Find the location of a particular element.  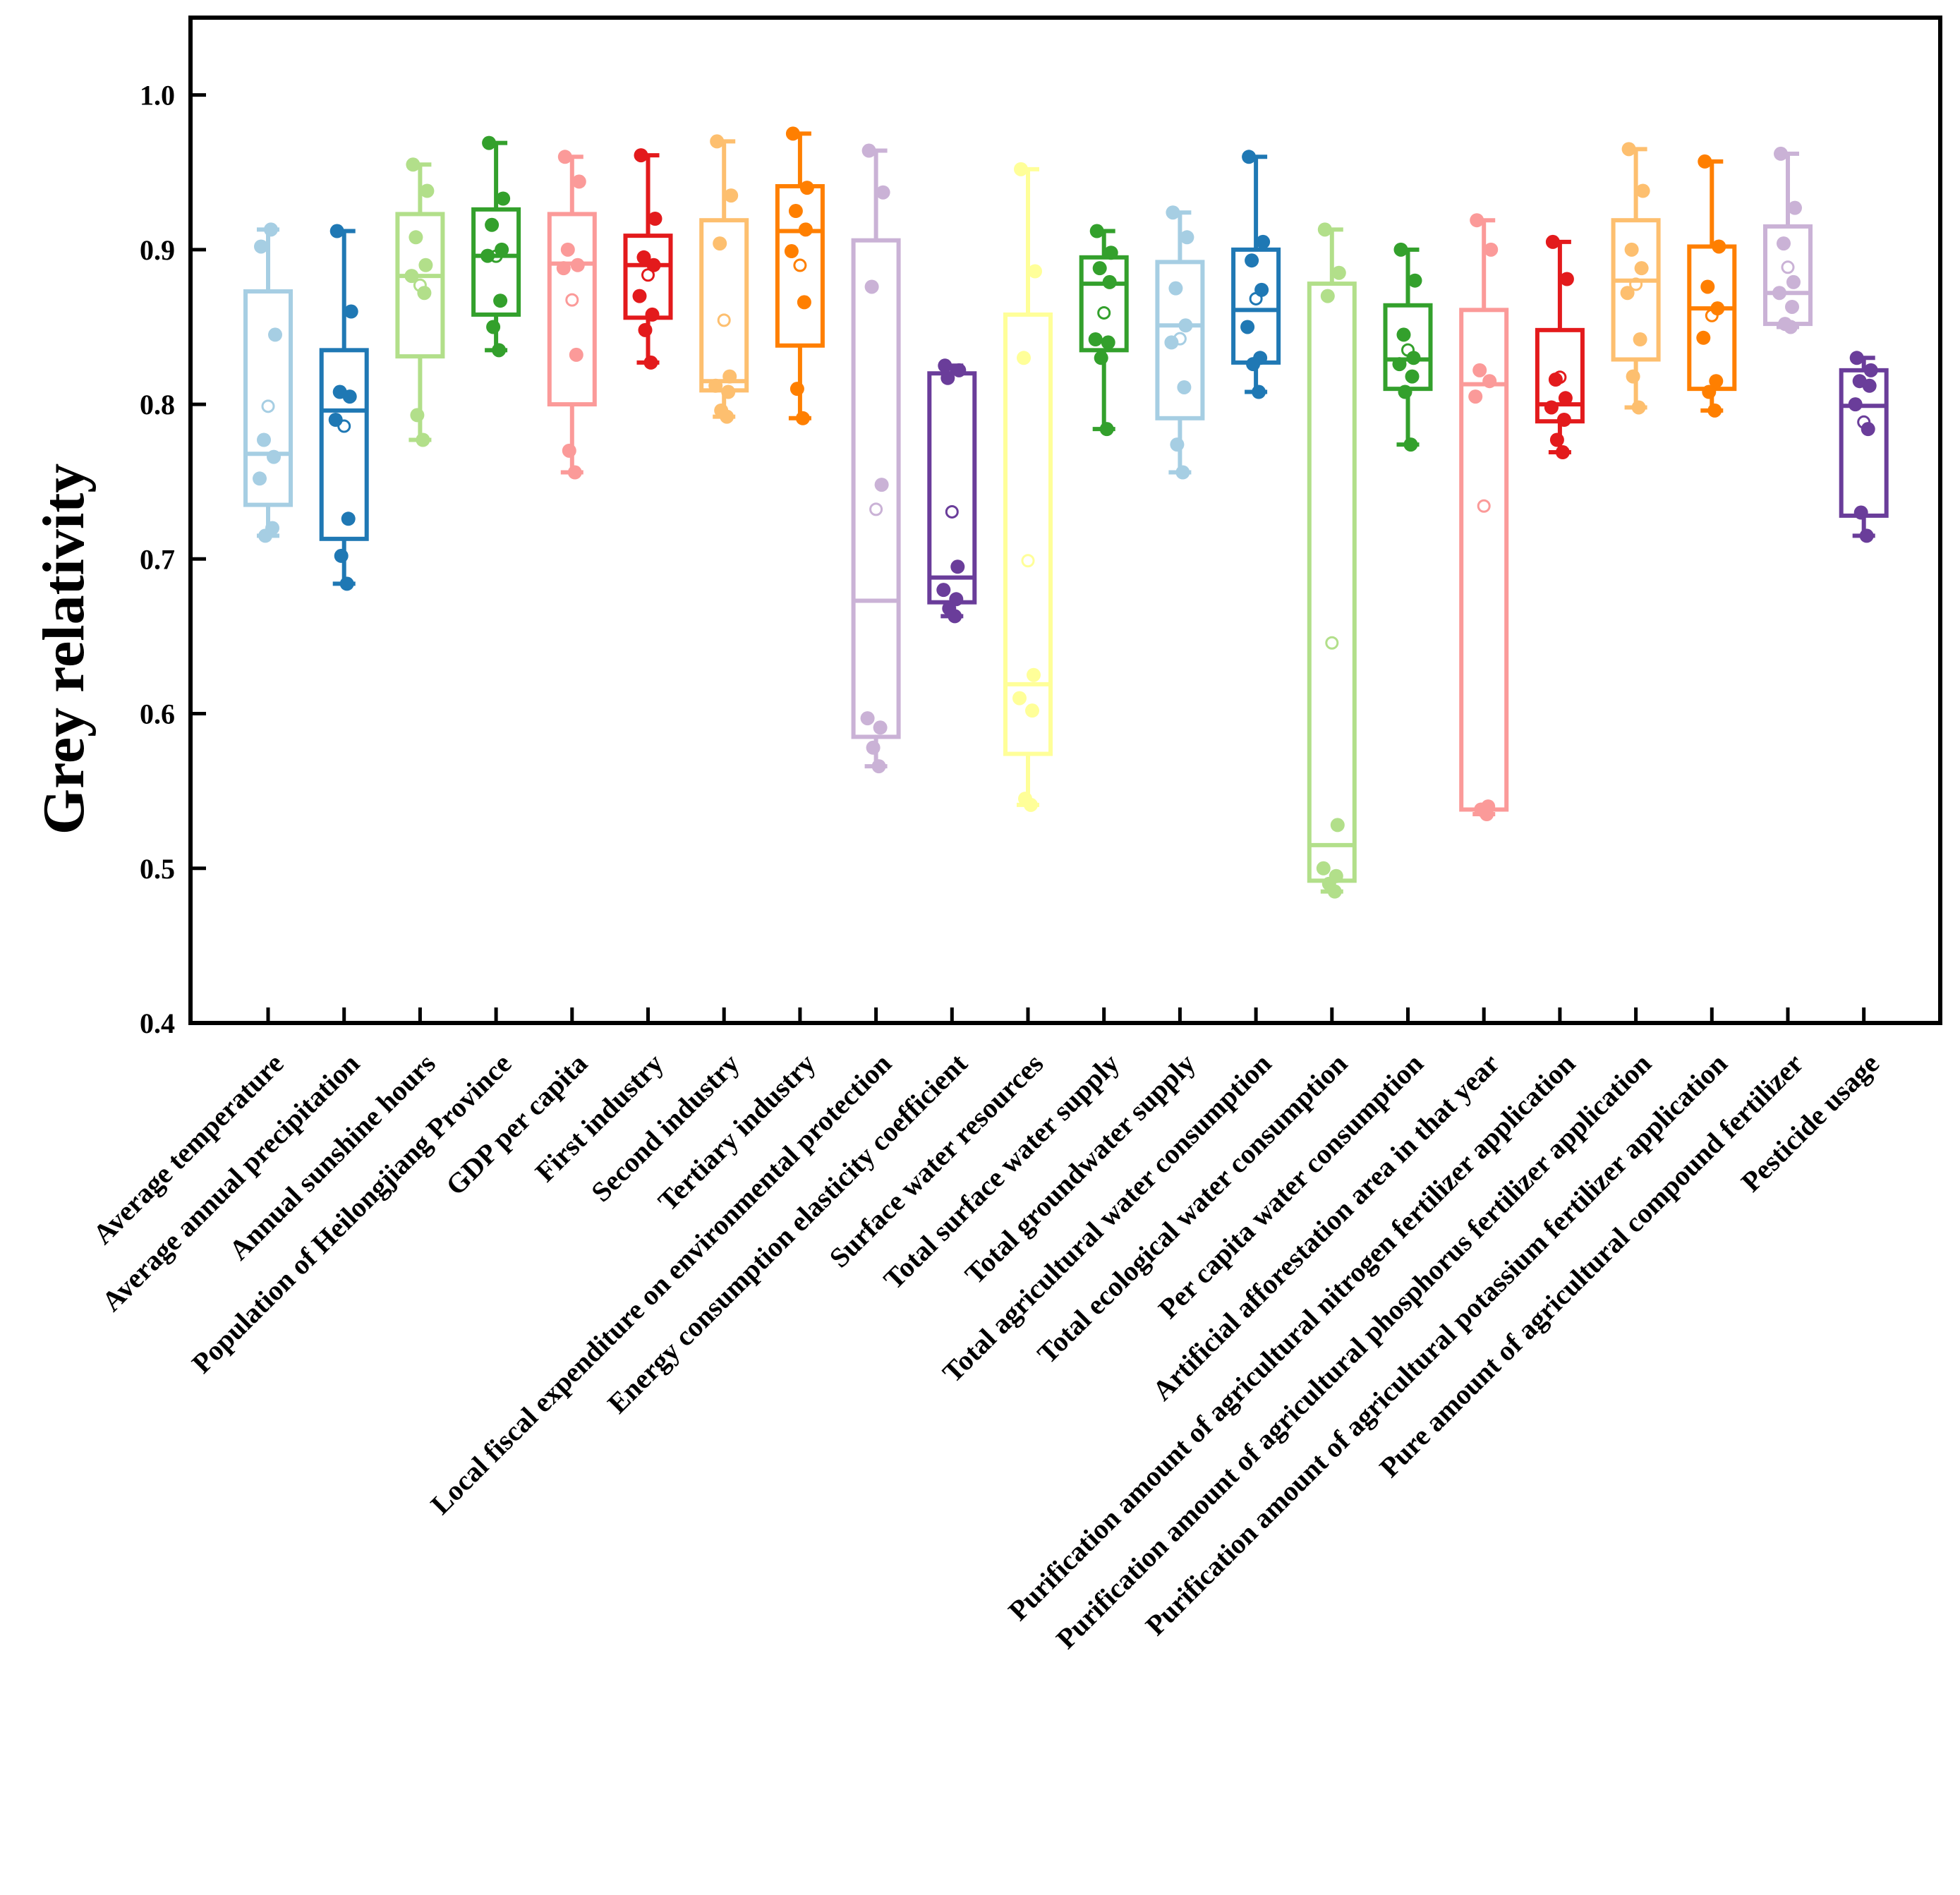

y-tick-label: 0.5 is located at coordinates (157, 869).